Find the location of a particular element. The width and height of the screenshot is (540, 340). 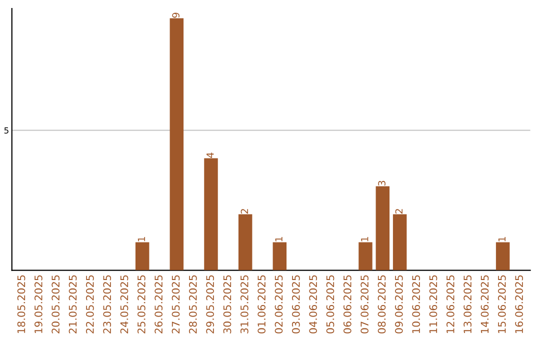

y-tick-label: 5 is located at coordinates (6, 130).